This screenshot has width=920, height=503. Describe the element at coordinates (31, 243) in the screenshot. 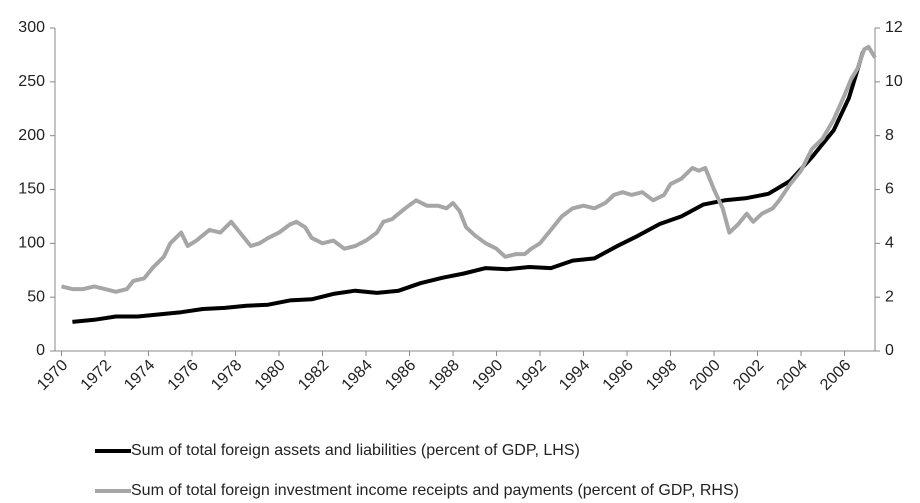

I see `y-tick-label: 100` at that location.